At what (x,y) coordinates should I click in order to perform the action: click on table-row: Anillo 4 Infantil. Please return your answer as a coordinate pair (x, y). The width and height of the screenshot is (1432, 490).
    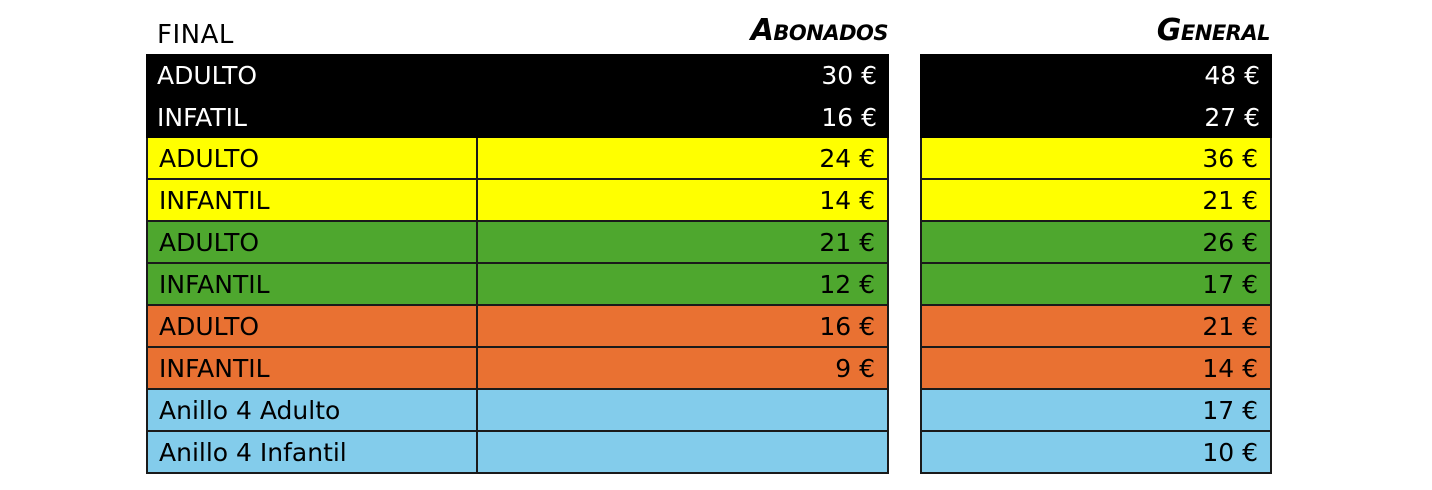
    Looking at the image, I should click on (517, 453).